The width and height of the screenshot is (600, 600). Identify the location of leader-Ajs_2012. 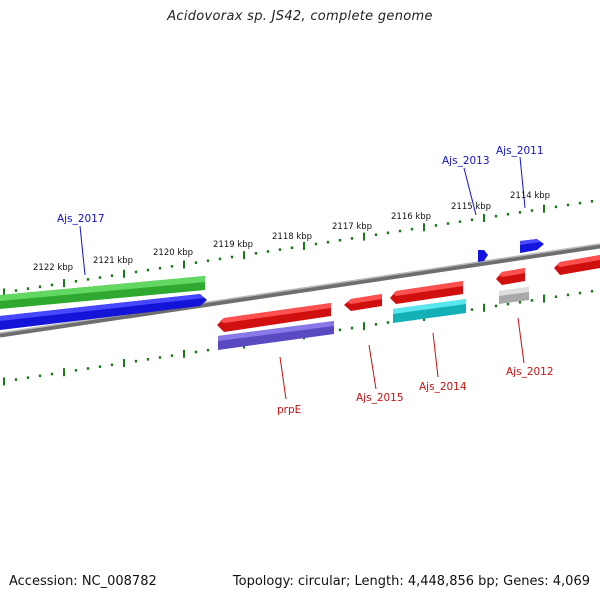
(521, 340).